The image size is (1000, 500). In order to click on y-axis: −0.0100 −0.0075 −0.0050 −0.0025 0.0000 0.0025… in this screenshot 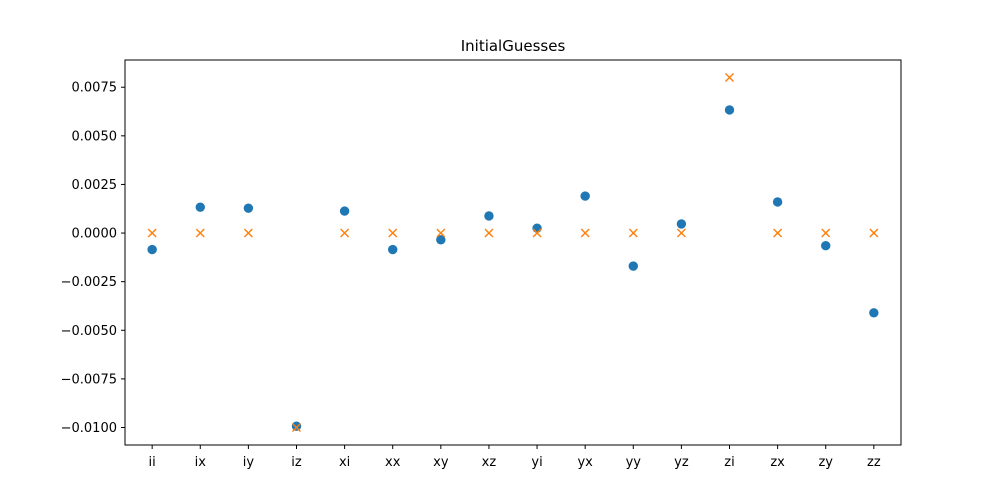, I will do `click(93, 258)`.